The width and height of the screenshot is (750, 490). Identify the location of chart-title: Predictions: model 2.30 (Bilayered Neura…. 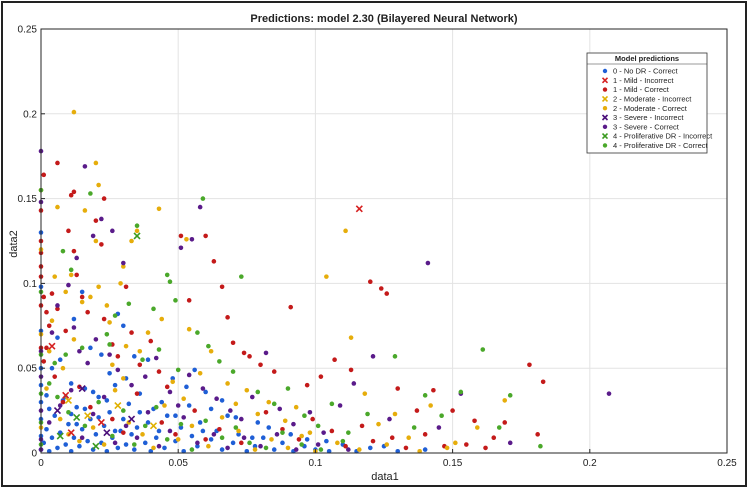
(383, 19).